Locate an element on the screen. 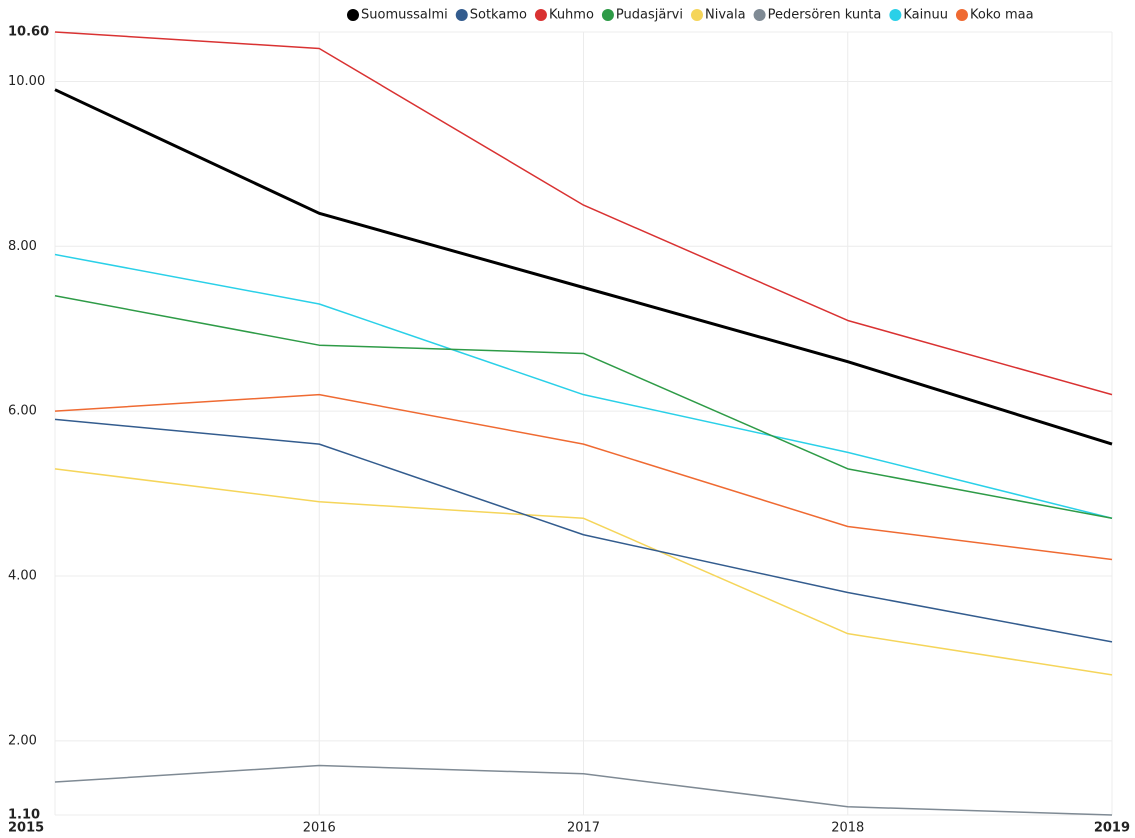  y-tick-label: 4.00 is located at coordinates (22, 575).